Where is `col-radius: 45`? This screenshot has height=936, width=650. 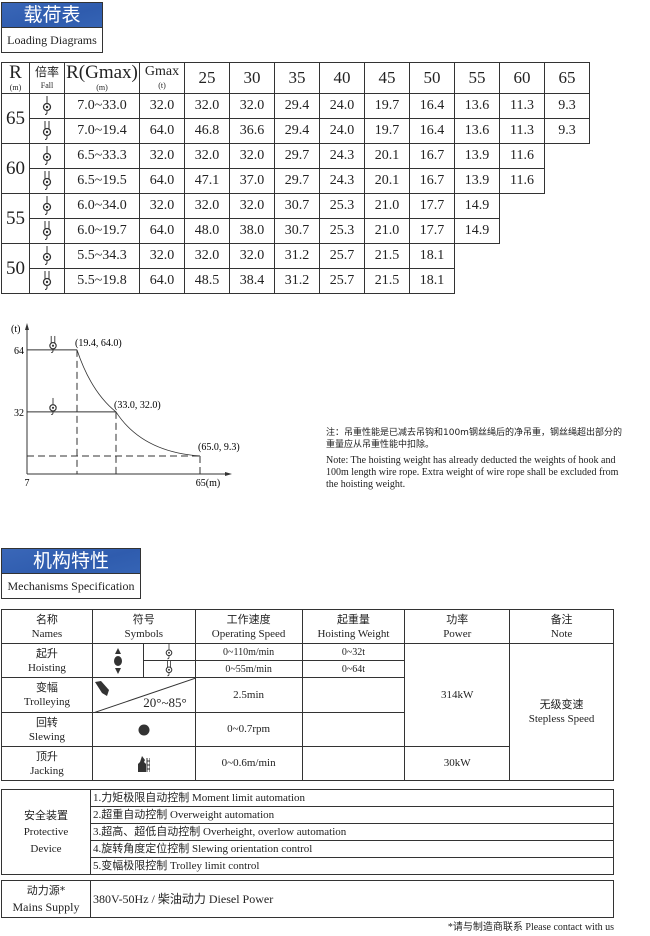 col-radius: 45 is located at coordinates (387, 78).